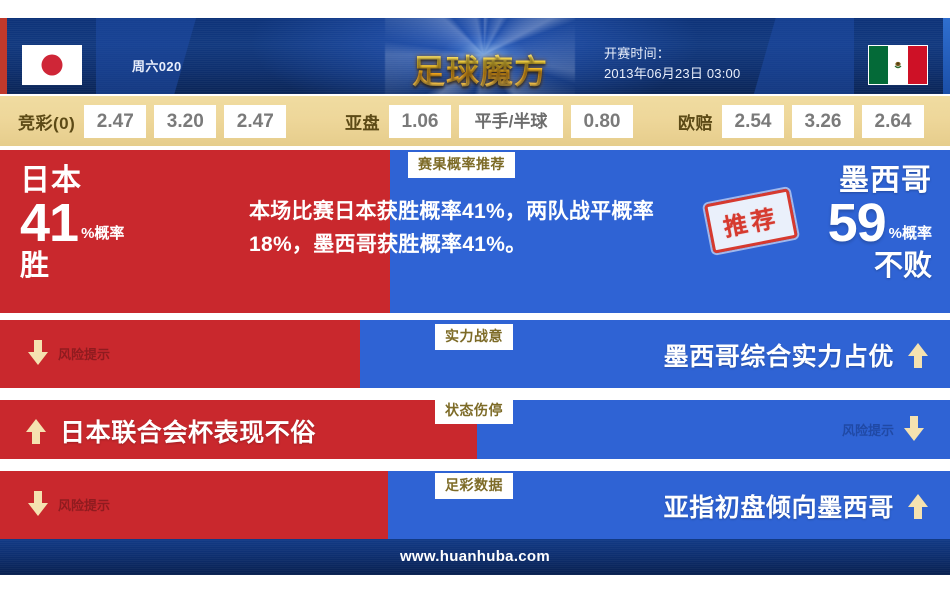  Describe the element at coordinates (902, 266) in the screenshot. I see `away-outcome-label: 不败` at that location.